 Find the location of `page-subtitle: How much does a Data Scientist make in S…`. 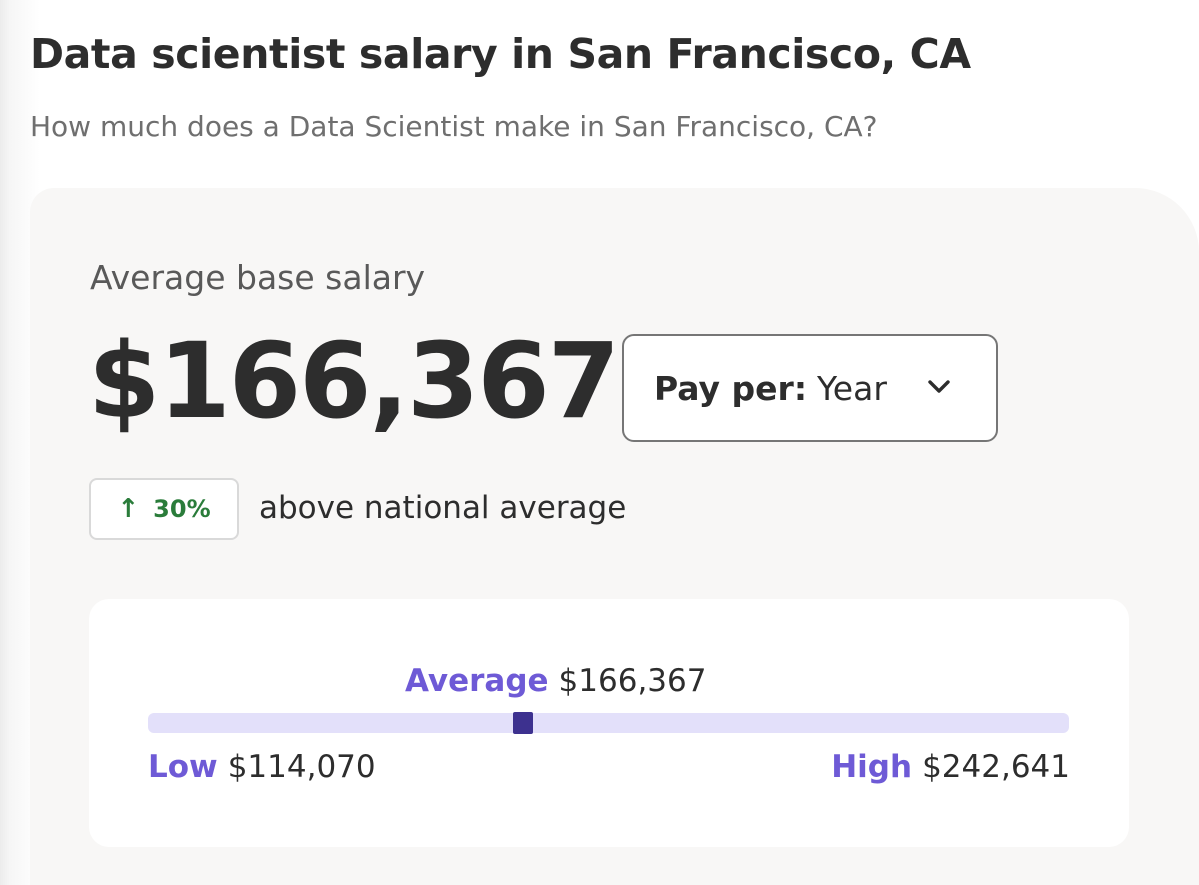

page-subtitle: How much does a Data Scientist make in S… is located at coordinates (454, 126).